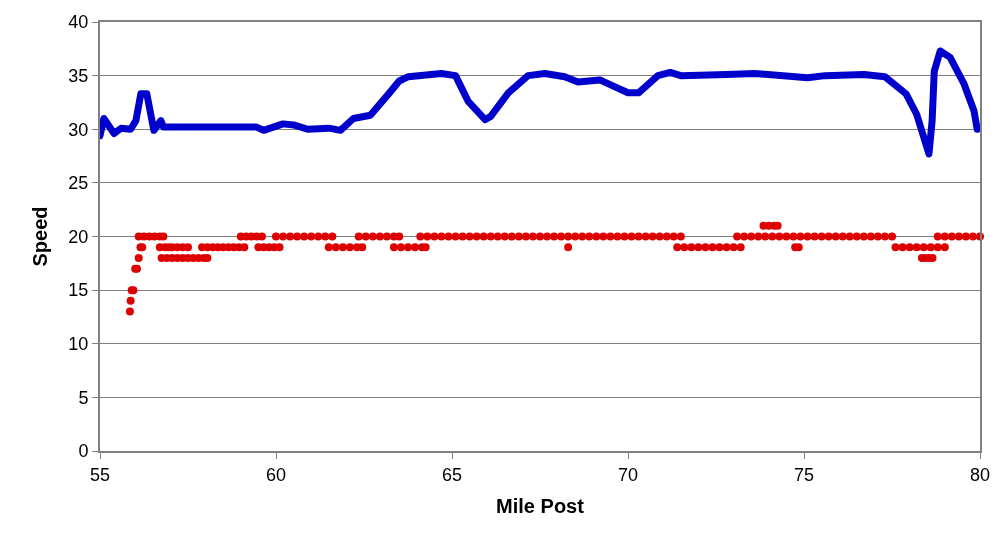 This screenshot has height=554, width=1002. I want to click on x-tick-label: 55, so click(100, 474).